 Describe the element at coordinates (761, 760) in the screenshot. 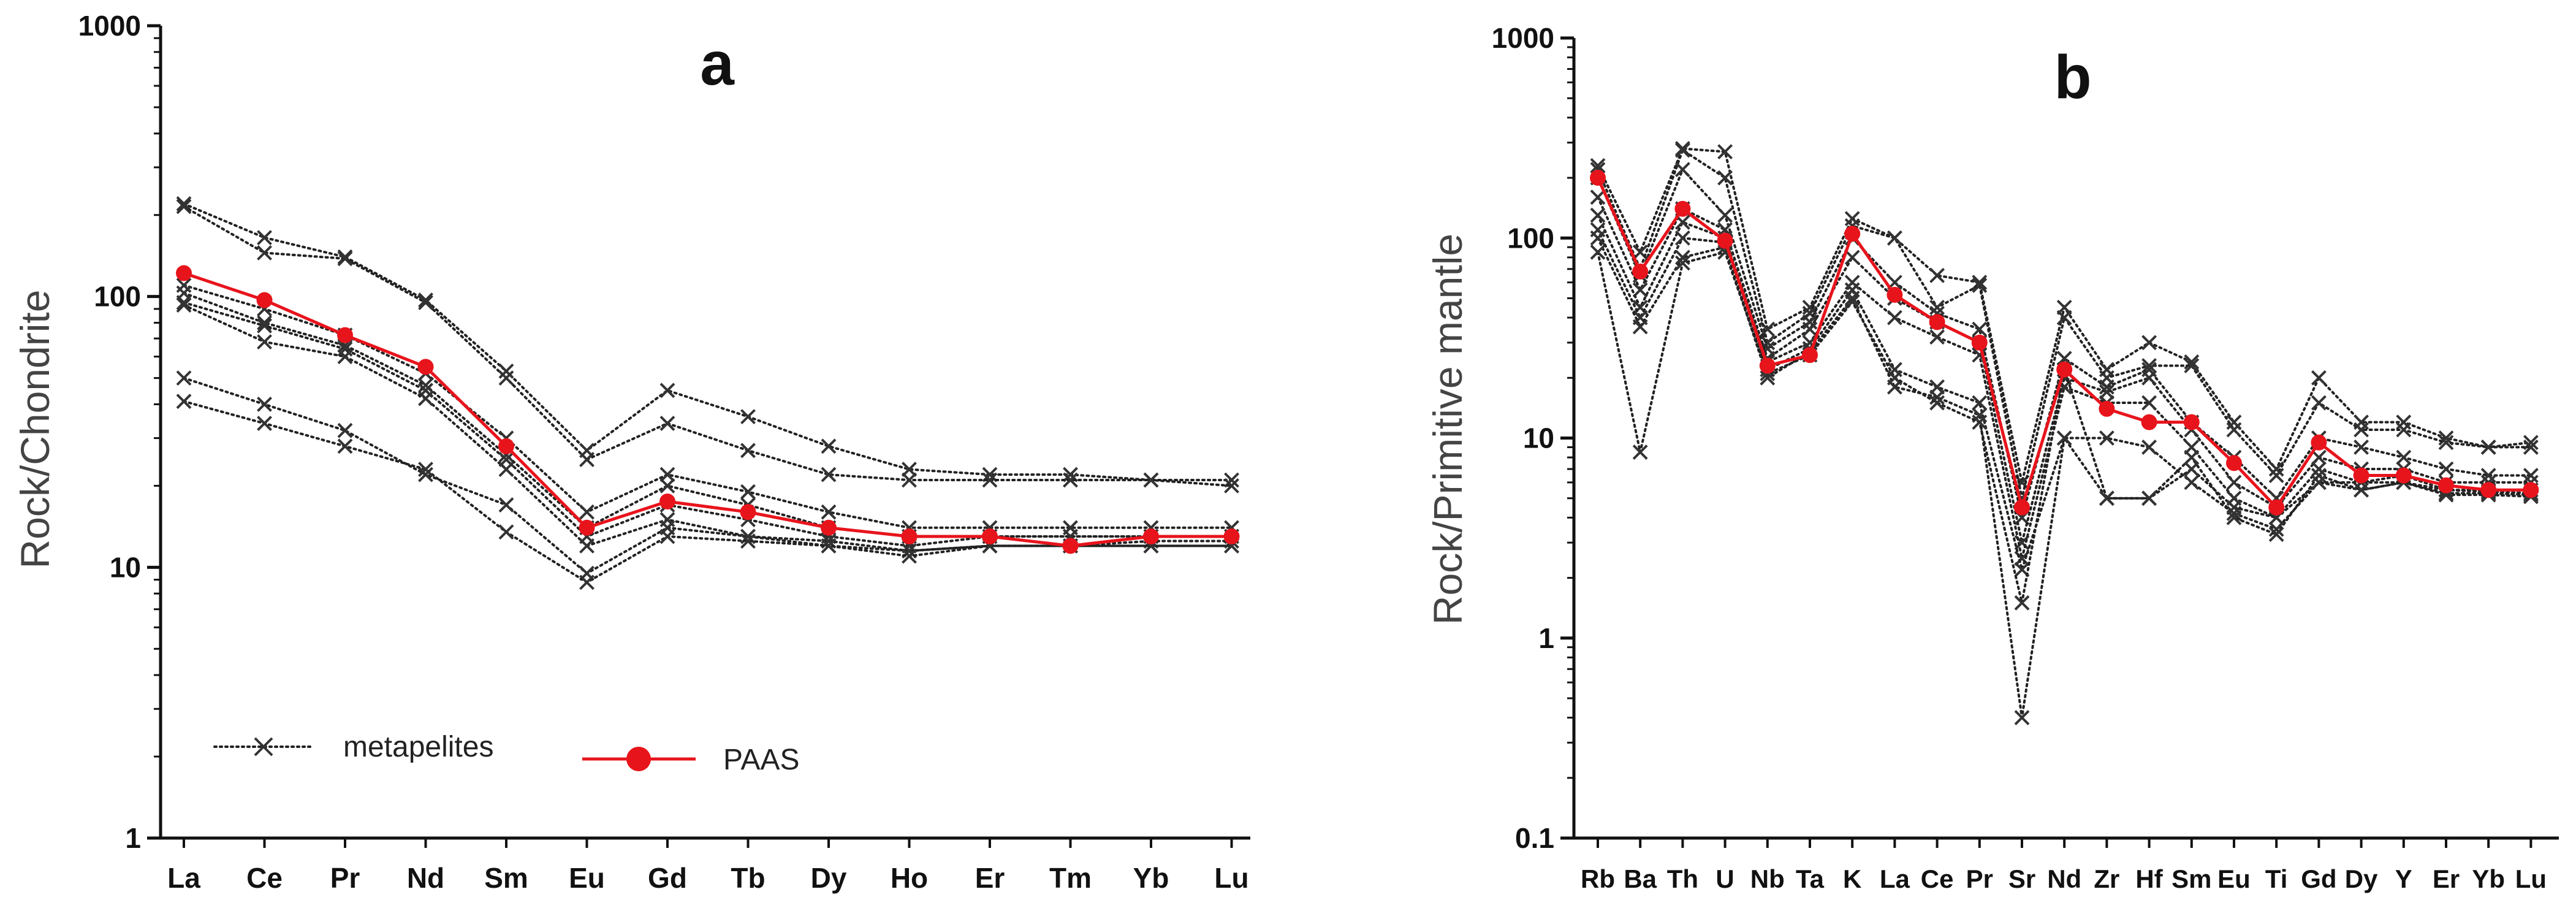

I see `legend-paas-label: PAAS` at that location.